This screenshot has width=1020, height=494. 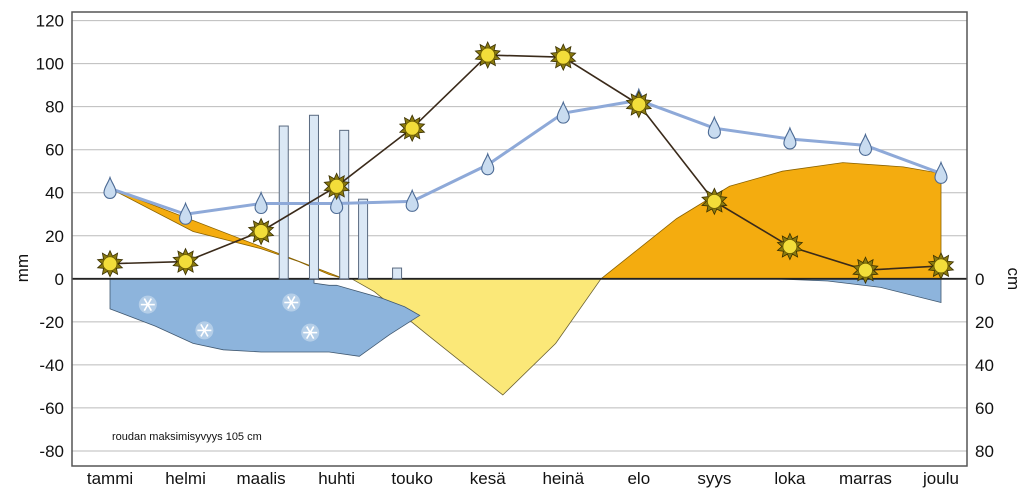 I want to click on x-axis-category-label: huhti, so click(x=336, y=478).